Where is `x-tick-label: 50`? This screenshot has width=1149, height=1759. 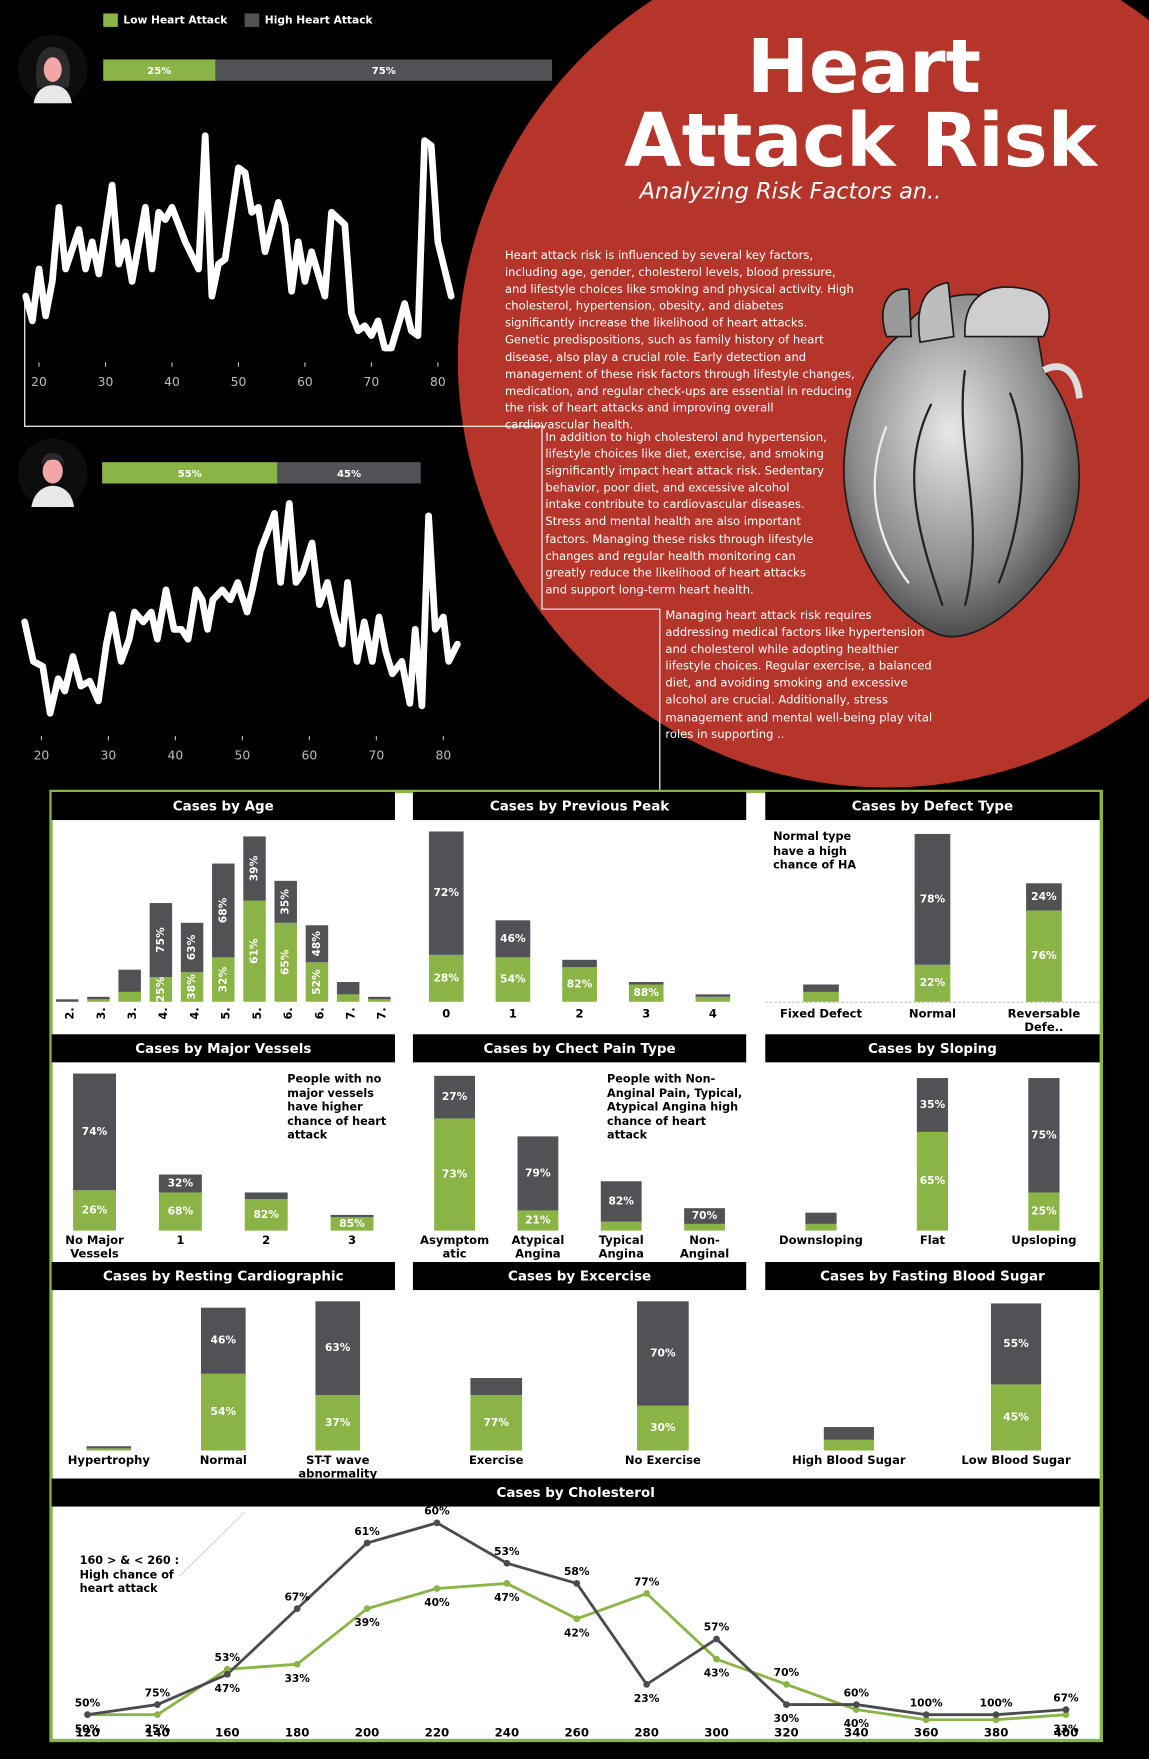 x-tick-label: 50 is located at coordinates (243, 756).